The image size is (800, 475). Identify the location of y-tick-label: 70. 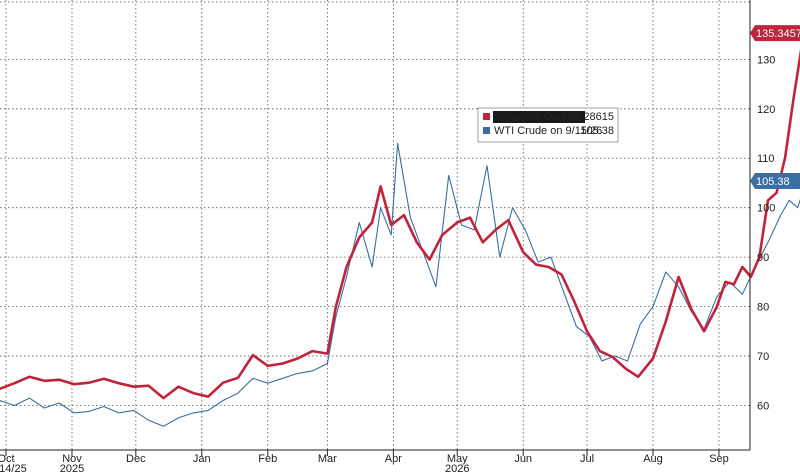
(763, 357).